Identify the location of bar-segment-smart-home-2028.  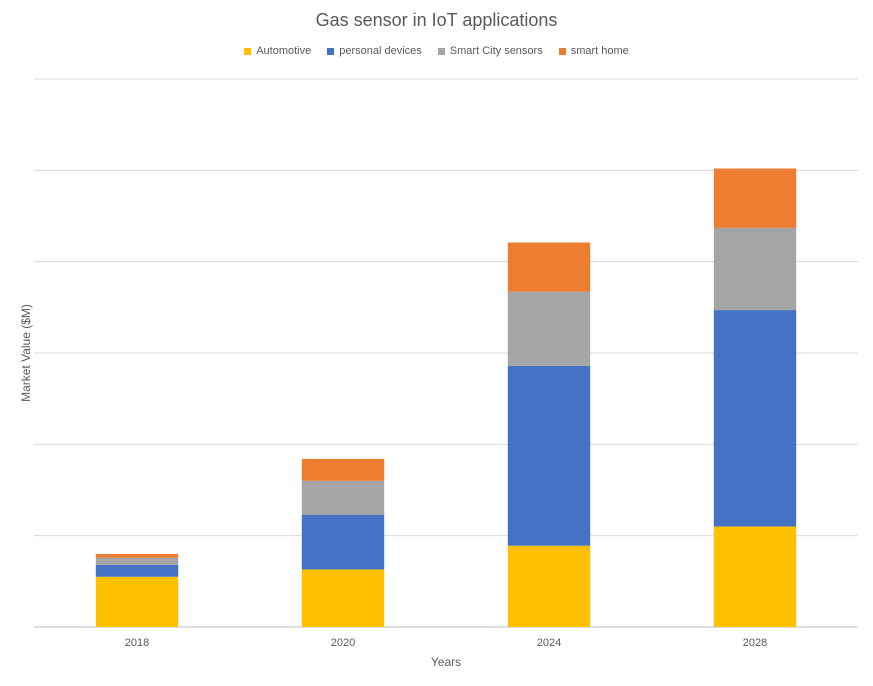
(755, 198).